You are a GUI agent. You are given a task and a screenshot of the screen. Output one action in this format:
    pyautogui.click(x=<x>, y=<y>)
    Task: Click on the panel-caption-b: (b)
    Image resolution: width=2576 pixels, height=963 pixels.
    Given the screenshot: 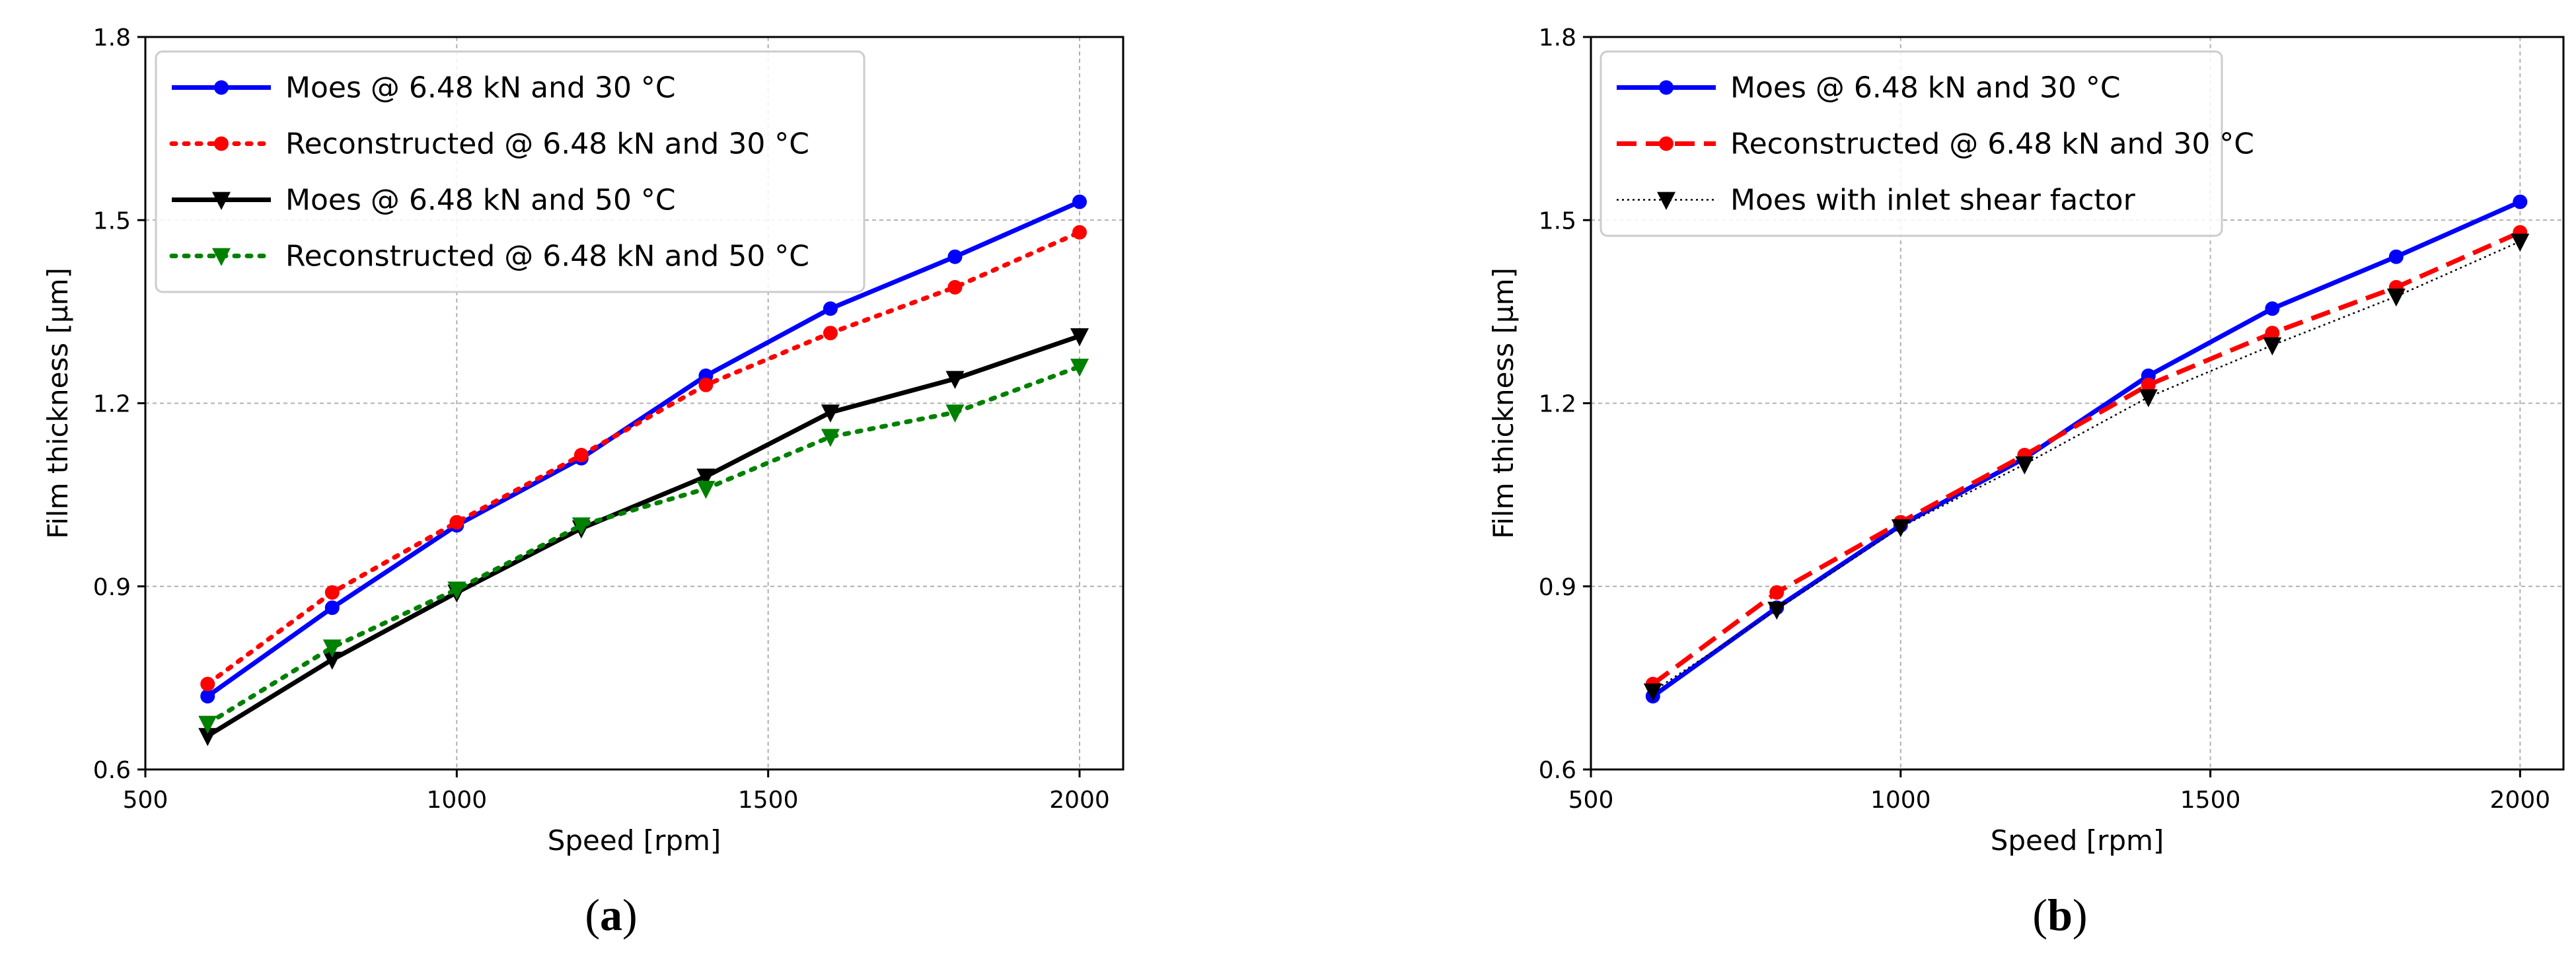 What is the action you would take?
    pyautogui.click(x=2059, y=915)
    